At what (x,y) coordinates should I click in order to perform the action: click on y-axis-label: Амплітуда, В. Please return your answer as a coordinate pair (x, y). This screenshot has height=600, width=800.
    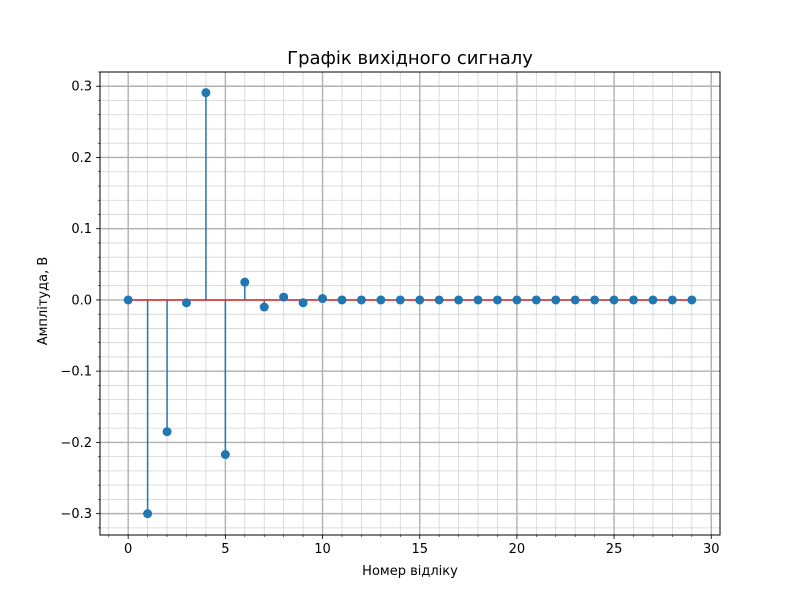
    Looking at the image, I should click on (43, 301).